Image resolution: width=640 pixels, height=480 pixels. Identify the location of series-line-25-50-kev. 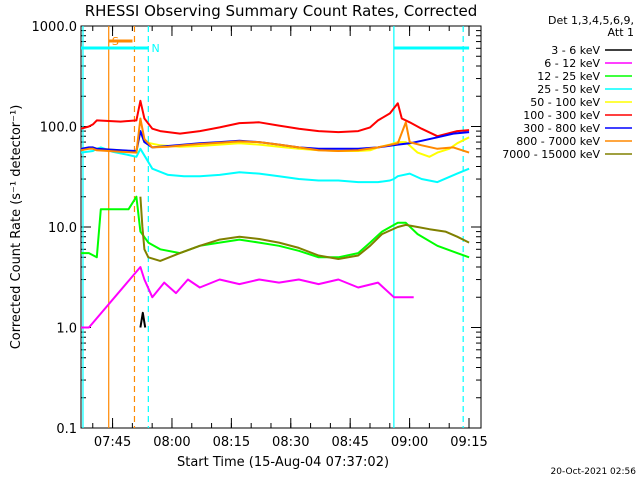
(275, 165).